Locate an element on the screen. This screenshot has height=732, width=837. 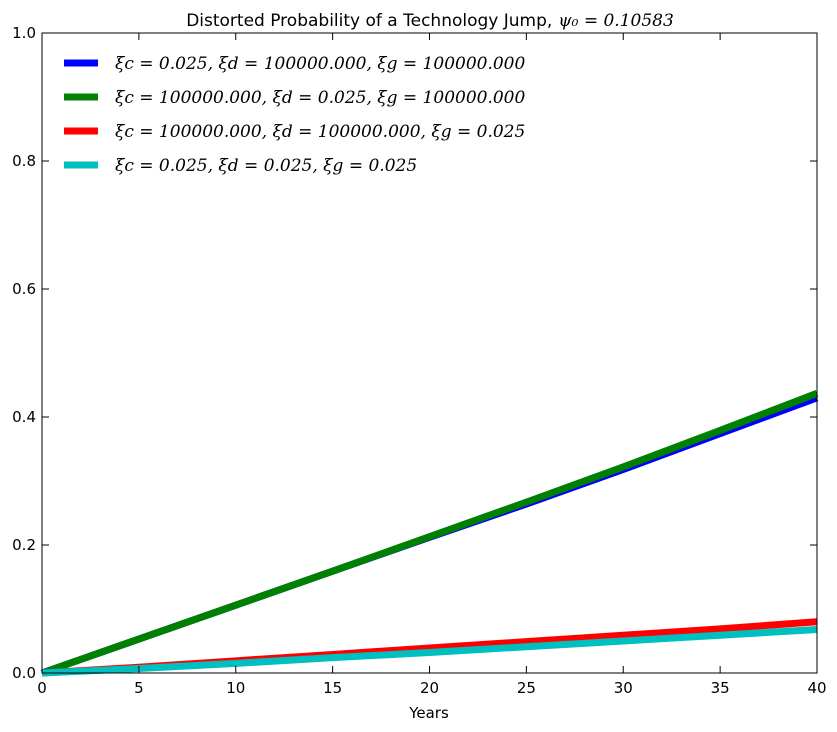
x-tick-label-1: 5 is located at coordinates (139, 688).